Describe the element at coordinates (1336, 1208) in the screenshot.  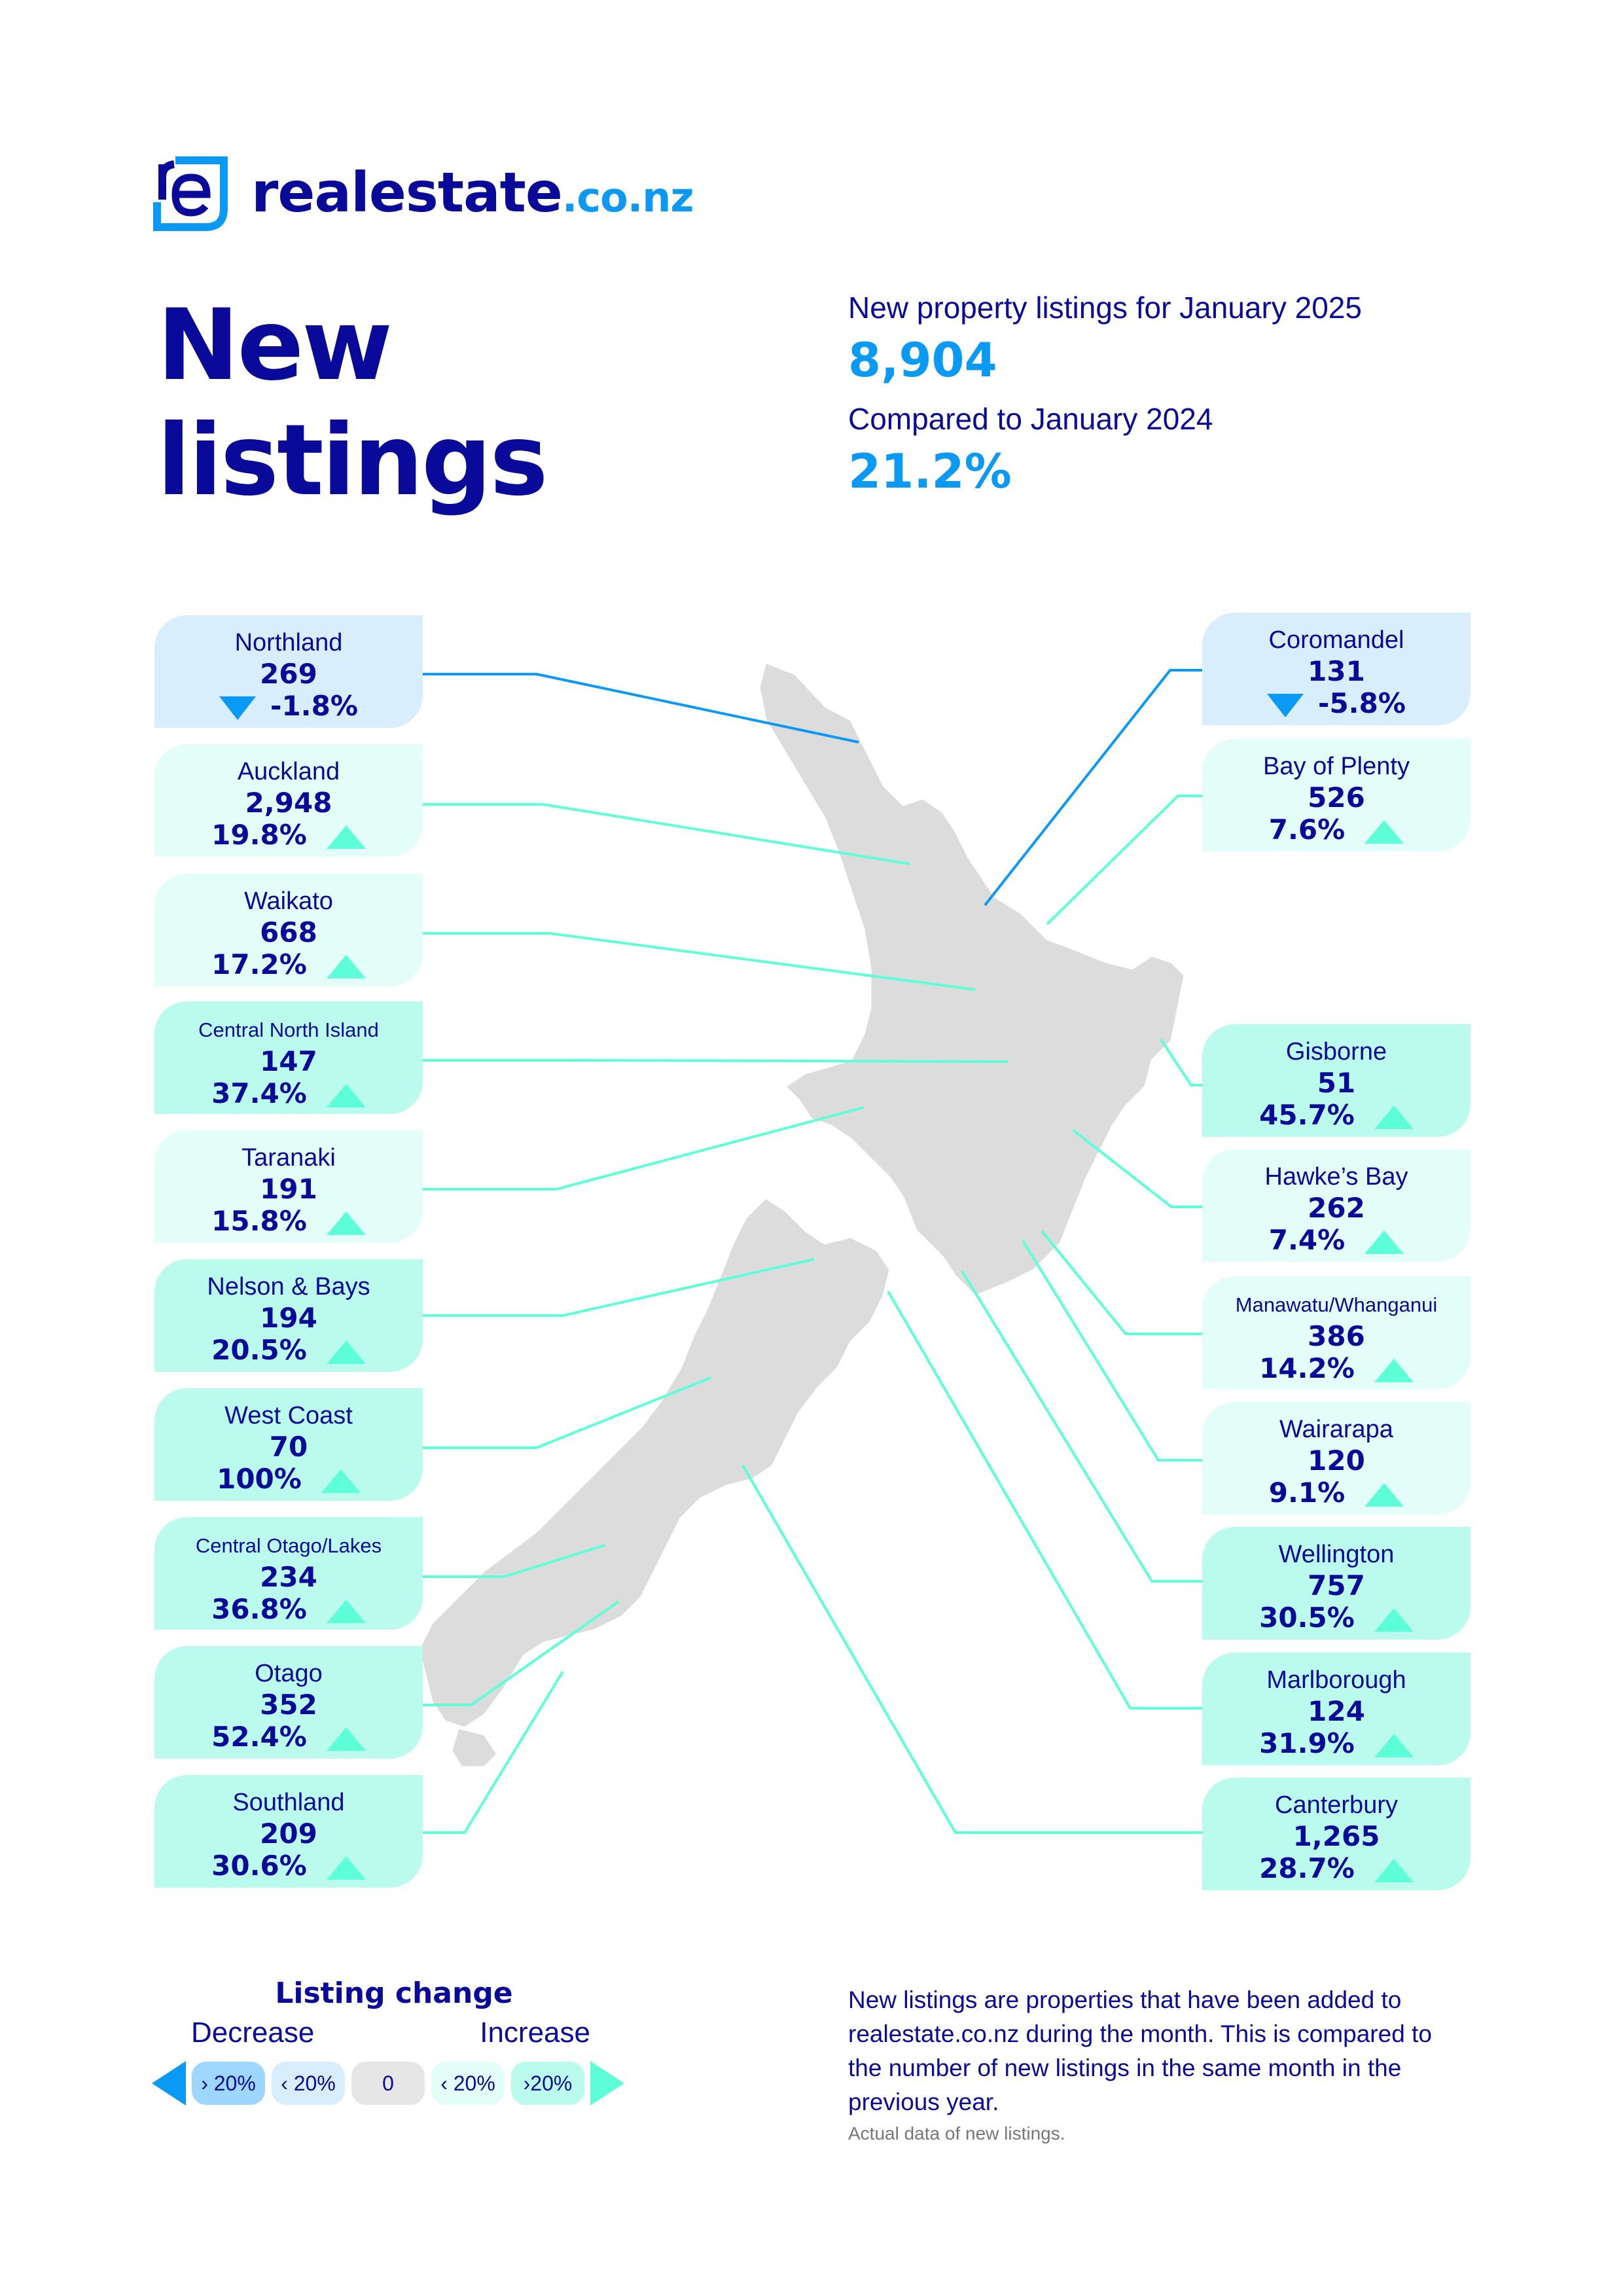
I see `region-value: 262` at that location.